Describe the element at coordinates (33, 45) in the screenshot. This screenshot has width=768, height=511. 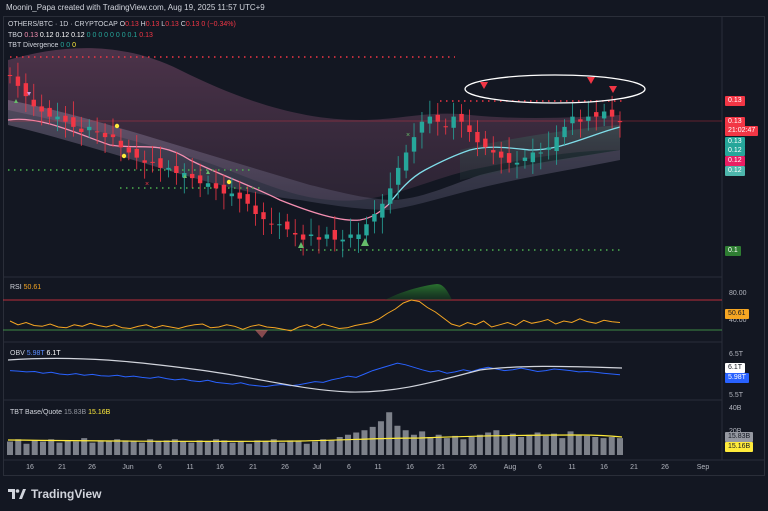
I see `tbt-div-name: TBT Divergence` at that location.